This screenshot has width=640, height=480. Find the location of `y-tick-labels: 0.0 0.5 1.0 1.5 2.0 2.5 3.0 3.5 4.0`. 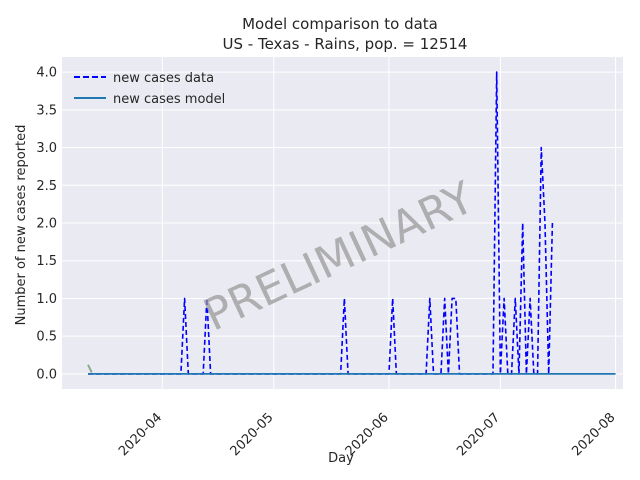

y-tick-labels: 0.0 0.5 1.0 1.5 2.0 2.5 3.0 3.5 4.0 is located at coordinates (46, 224).